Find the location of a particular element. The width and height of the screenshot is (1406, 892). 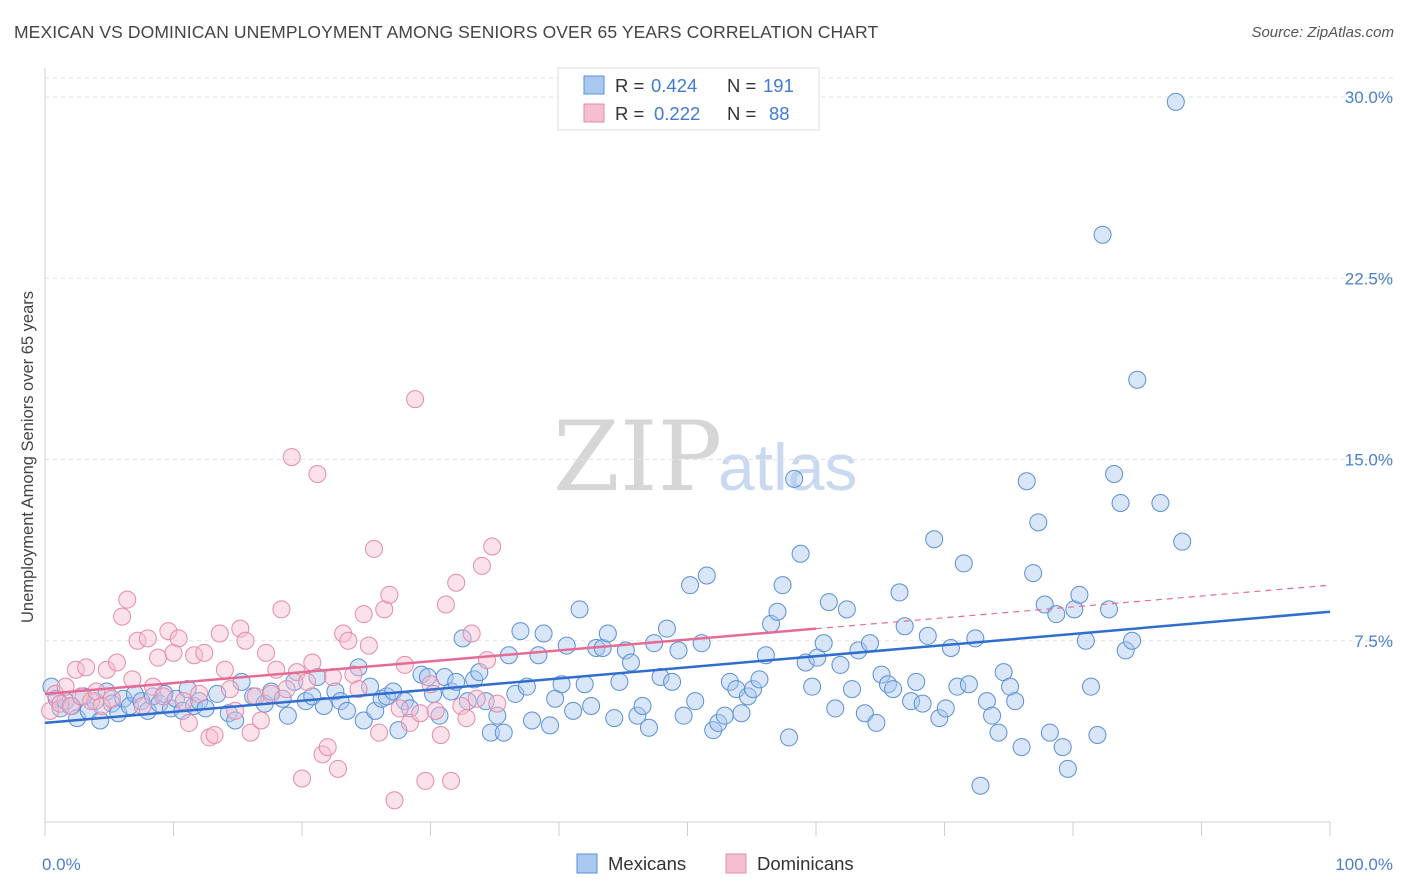

dominicans-trend-line is located at coordinates (430, 661).